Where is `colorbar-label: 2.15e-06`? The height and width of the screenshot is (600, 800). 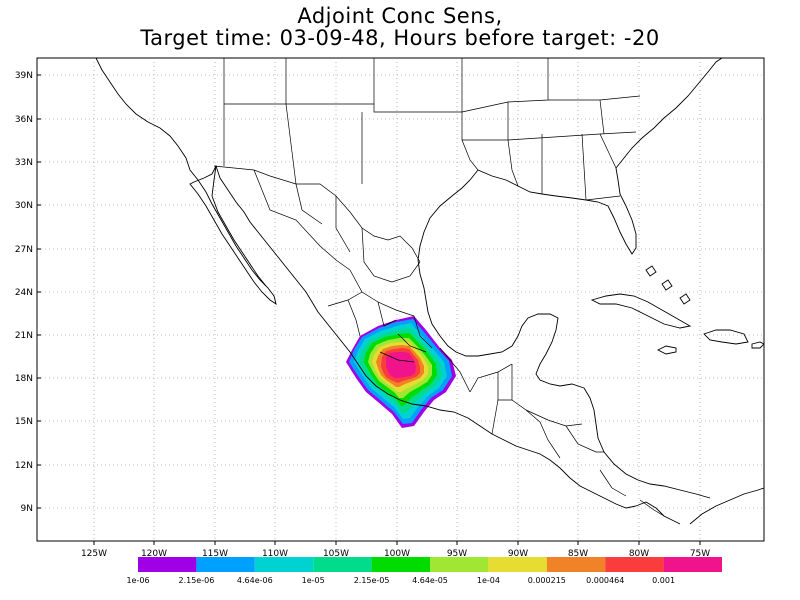
colorbar-label: 2.15e-06 is located at coordinates (196, 580).